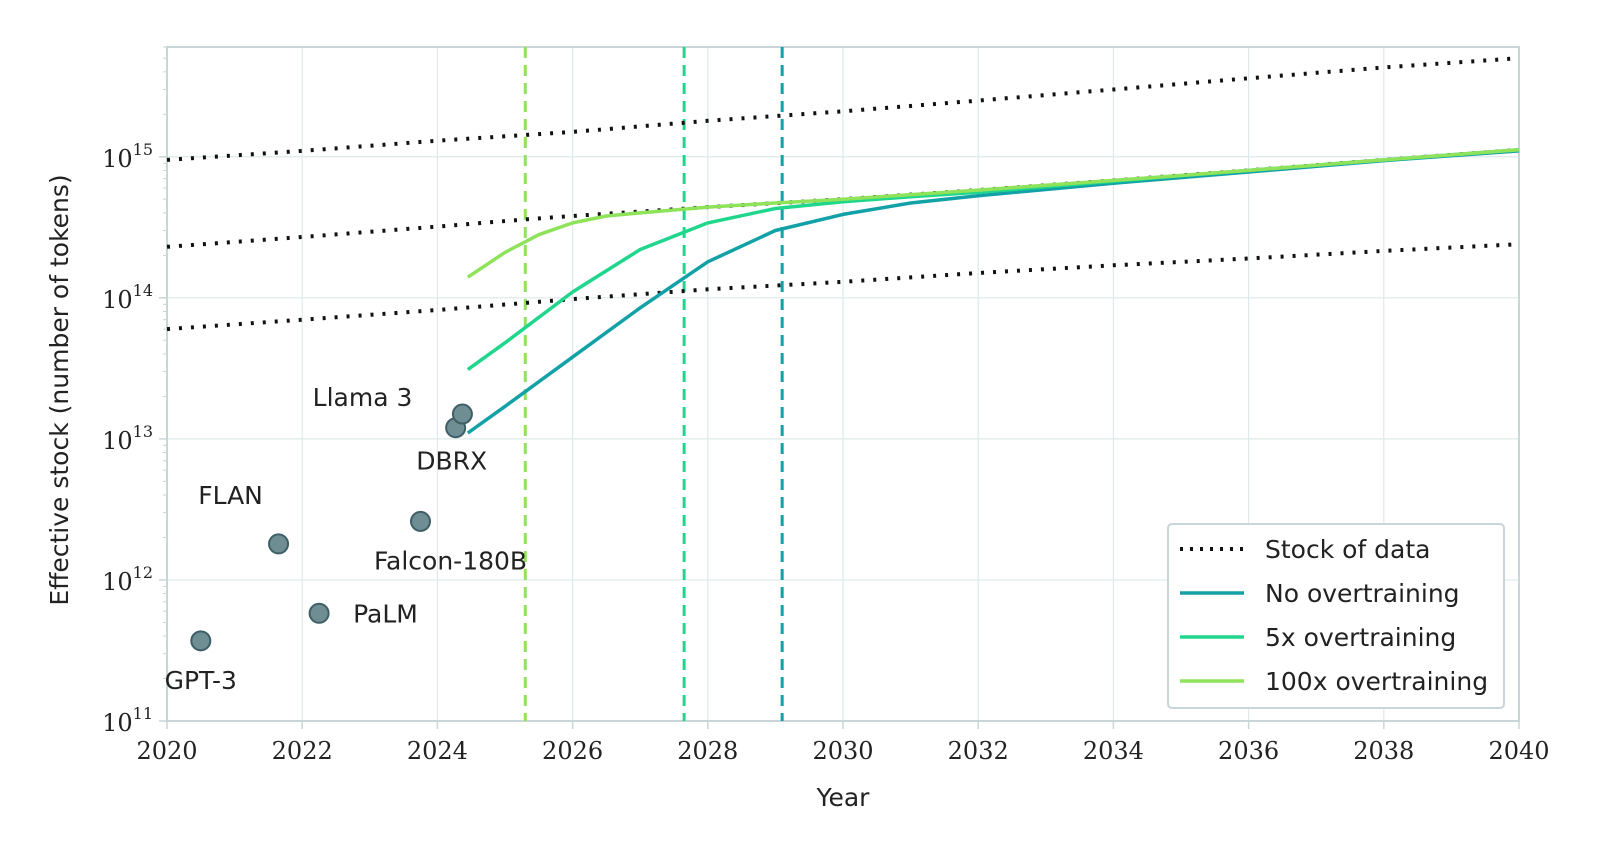  I want to click on x-tick-label: 2034, so click(1113, 751).